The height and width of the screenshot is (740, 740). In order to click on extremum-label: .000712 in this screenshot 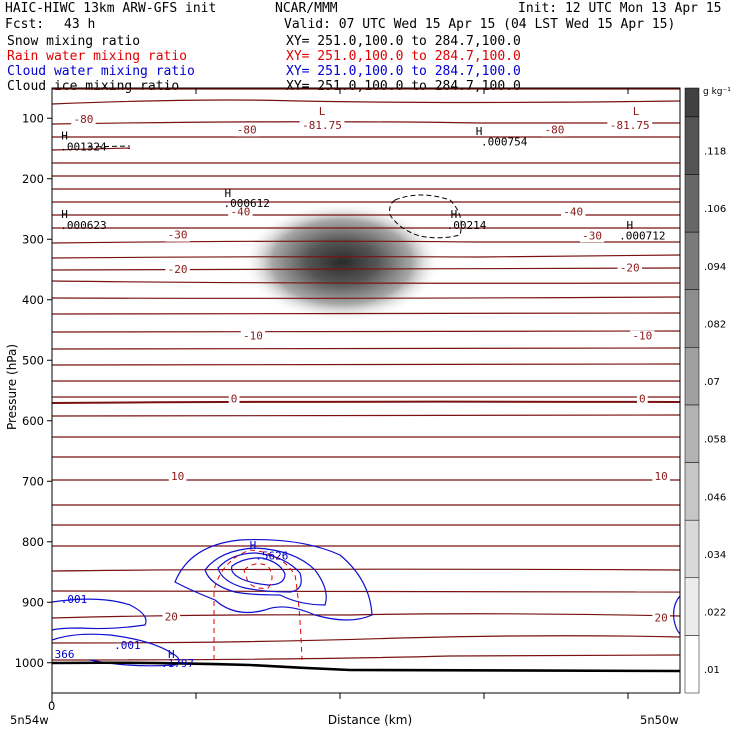, I will do `click(642, 235)`.